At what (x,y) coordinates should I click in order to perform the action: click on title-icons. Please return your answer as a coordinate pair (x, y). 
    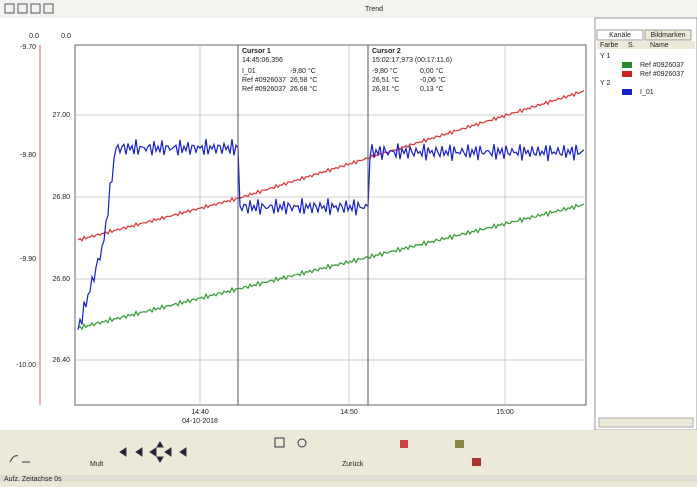
    Looking at the image, I should click on (29, 8).